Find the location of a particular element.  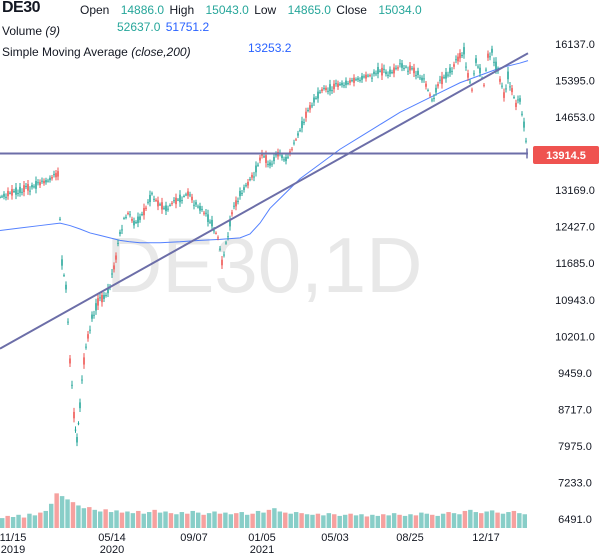

sma-legend: Simple Moving Average (close,200) is located at coordinates (96, 52).